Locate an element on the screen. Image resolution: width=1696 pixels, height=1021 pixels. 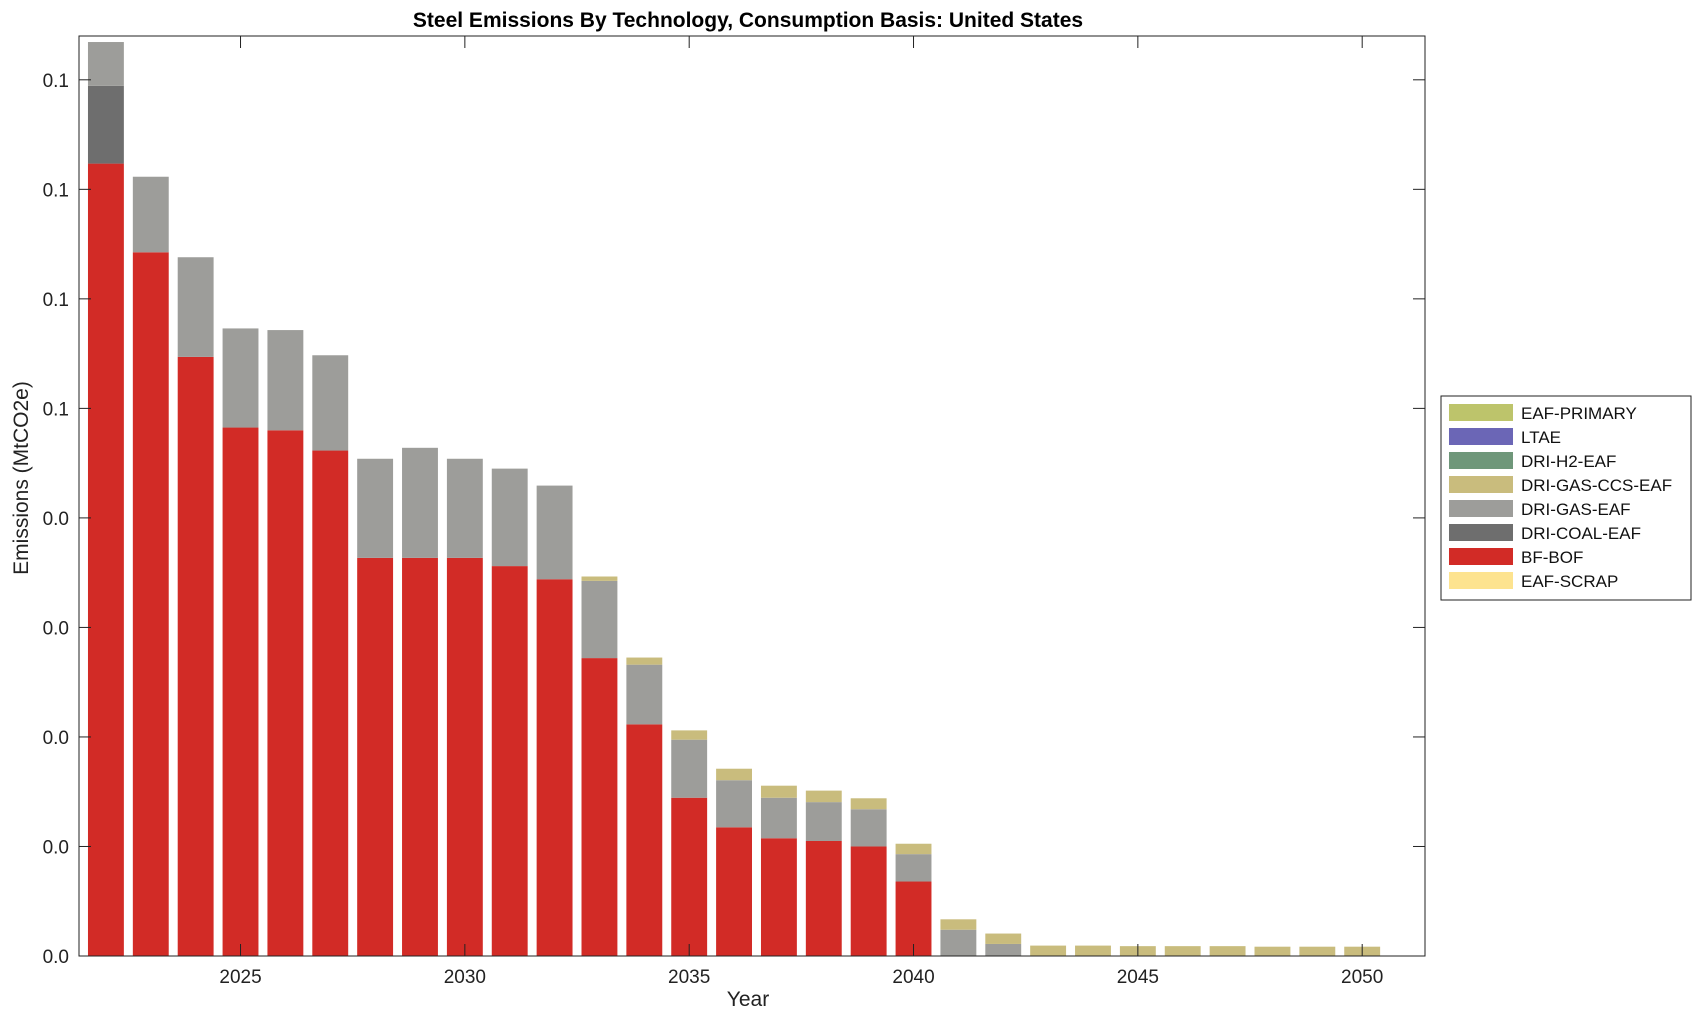
bar-2036-bf-bof is located at coordinates (734, 891).